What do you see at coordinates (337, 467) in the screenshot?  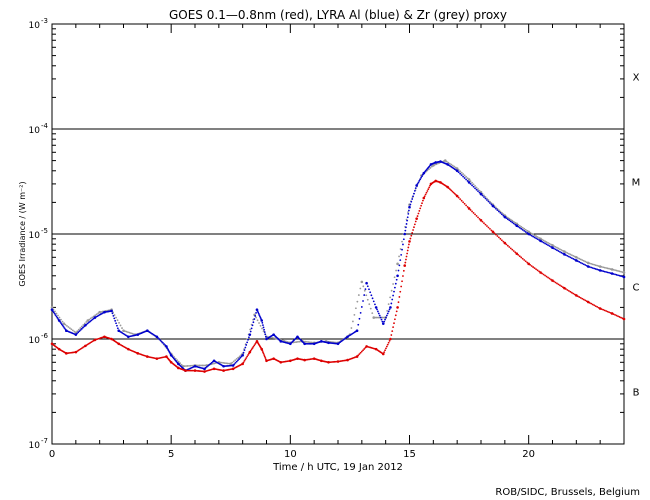 I see `x-axis-label: Time / h UTC, 19 Jan 2012` at bounding box center [337, 467].